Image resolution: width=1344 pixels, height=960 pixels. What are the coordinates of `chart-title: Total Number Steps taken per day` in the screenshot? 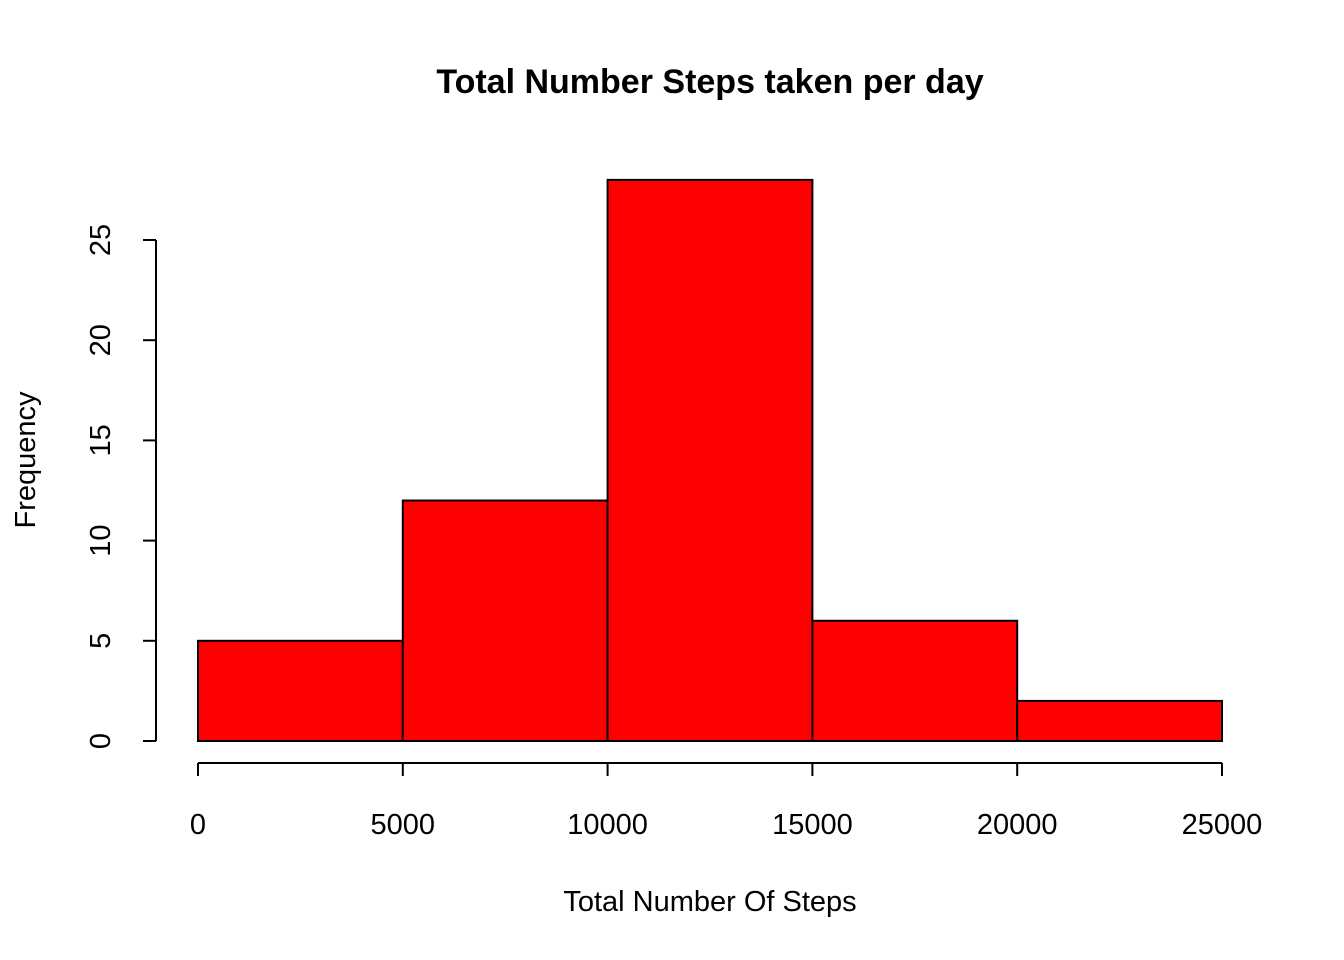 It's located at (709, 82).